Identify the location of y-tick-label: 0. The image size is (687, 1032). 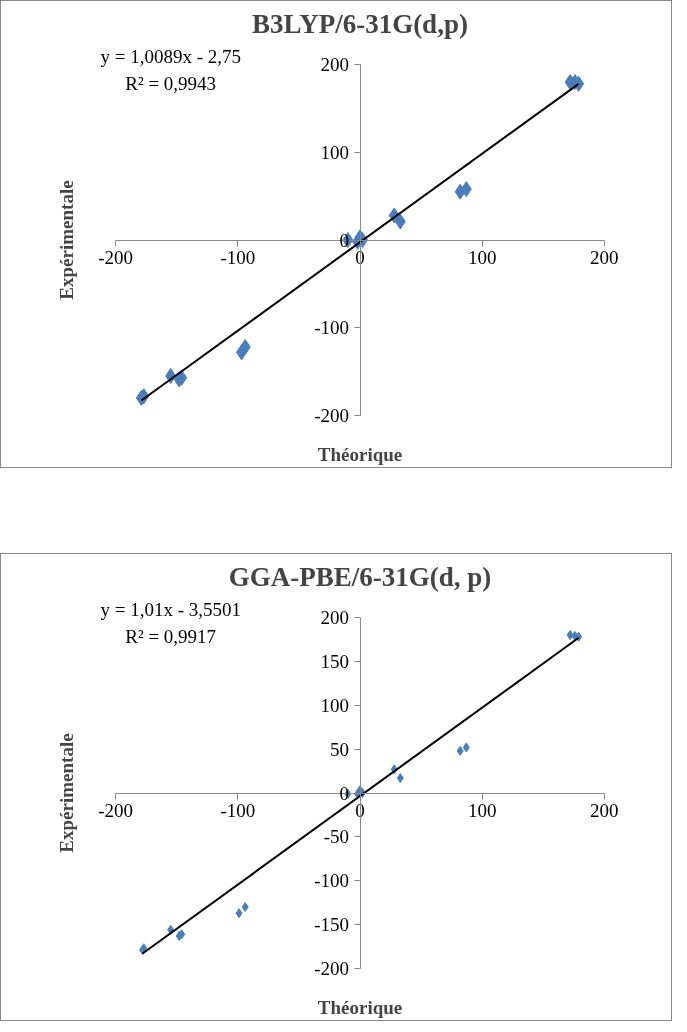
(344, 793).